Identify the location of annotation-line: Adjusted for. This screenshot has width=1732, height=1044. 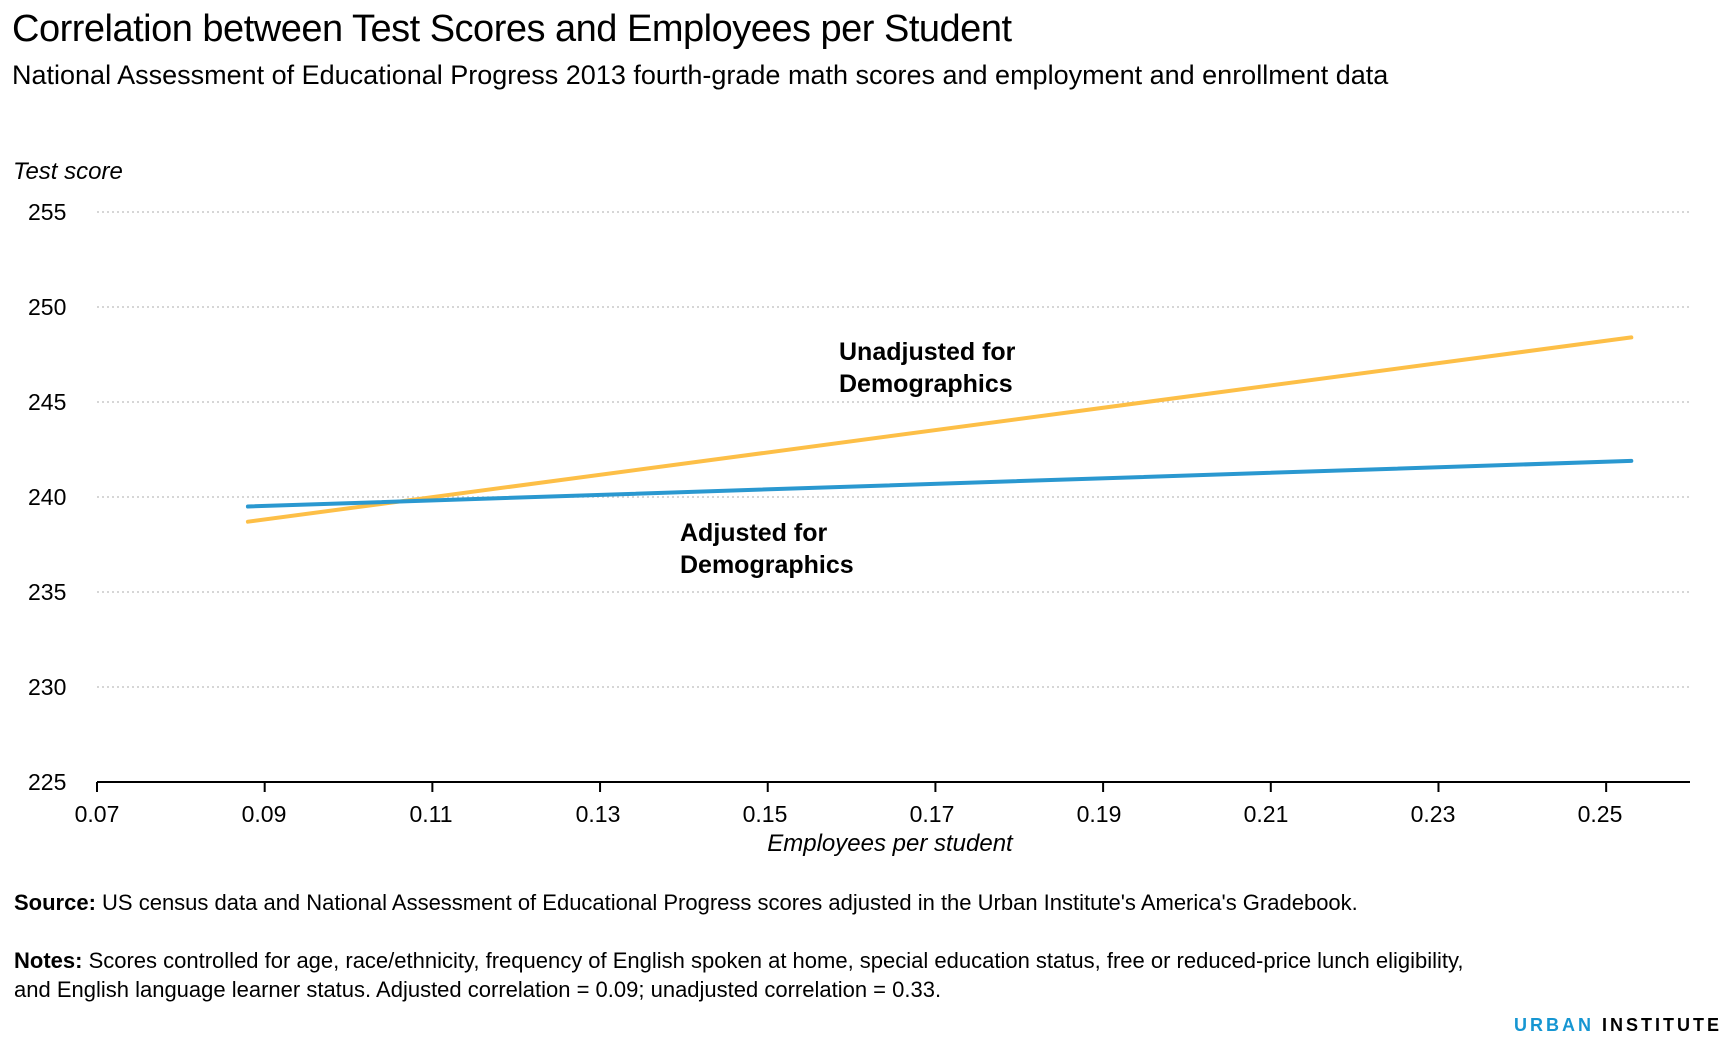
(754, 533).